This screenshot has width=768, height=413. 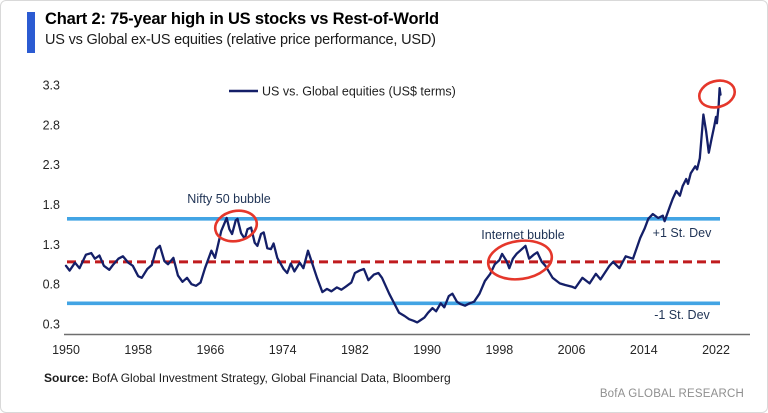 What do you see at coordinates (51, 85) in the screenshot?
I see `y-tick-label: 3.3` at bounding box center [51, 85].